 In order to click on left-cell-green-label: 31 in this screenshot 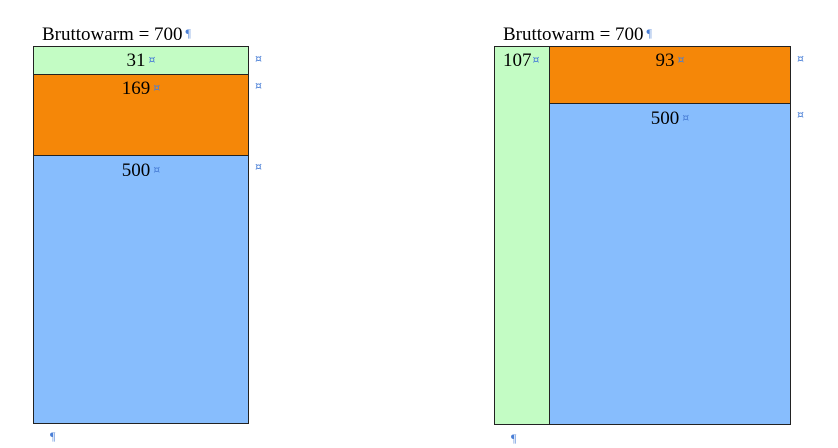, I will do `click(136, 60)`.